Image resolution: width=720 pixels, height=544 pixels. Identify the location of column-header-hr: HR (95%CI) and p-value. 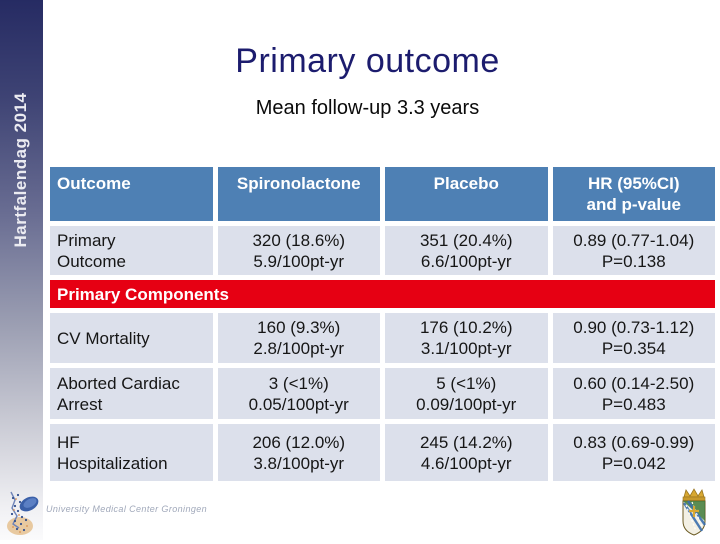
(633, 194).